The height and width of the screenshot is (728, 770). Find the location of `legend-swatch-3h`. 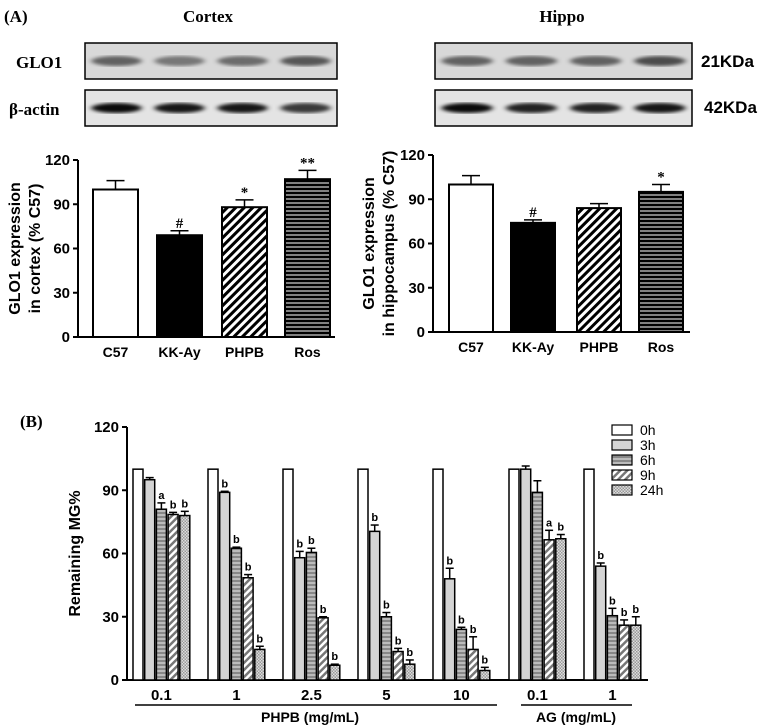

legend-swatch-3h is located at coordinates (622, 445).